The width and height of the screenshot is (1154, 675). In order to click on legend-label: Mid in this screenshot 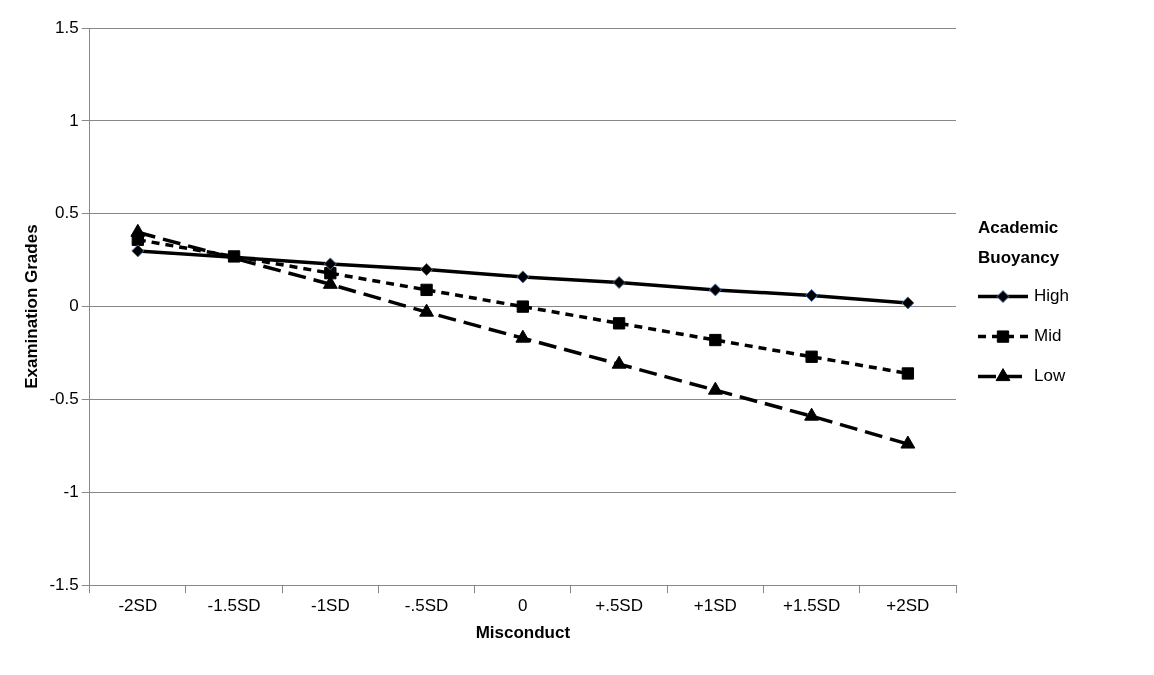, I will do `click(1048, 336)`.